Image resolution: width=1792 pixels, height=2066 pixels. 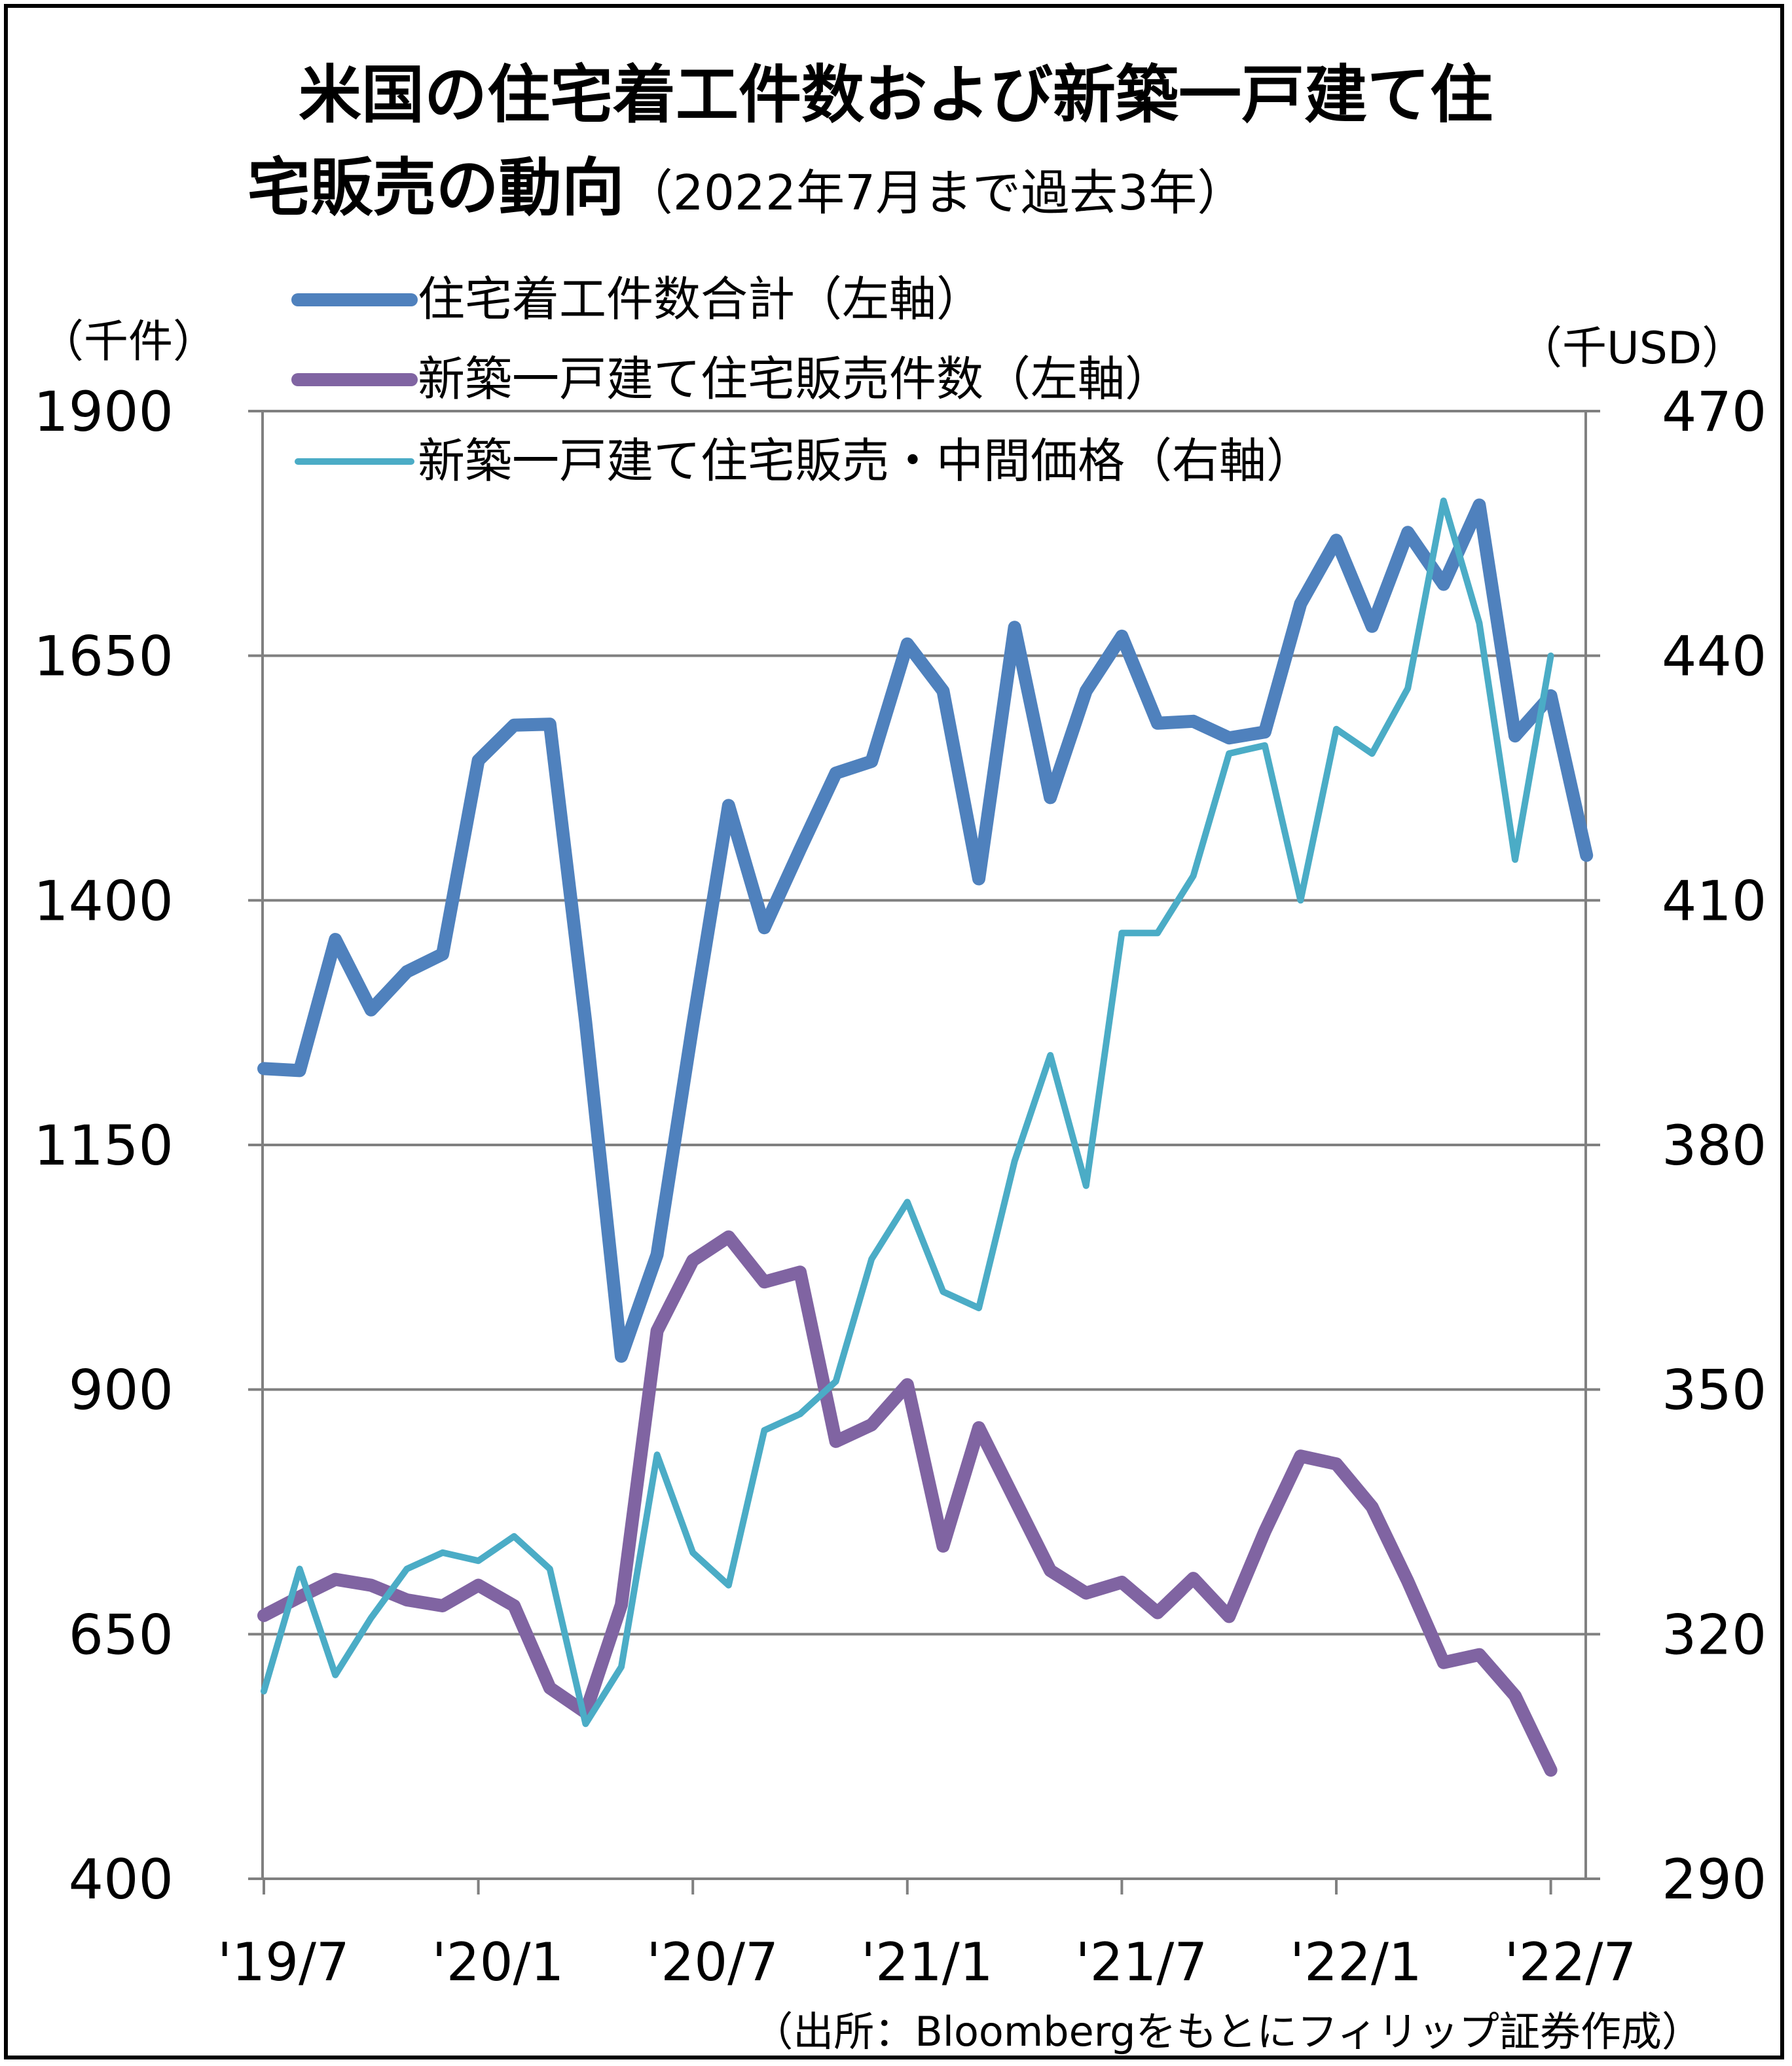 What do you see at coordinates (712, 1962) in the screenshot?
I see `x-tick-label: '20/7` at bounding box center [712, 1962].